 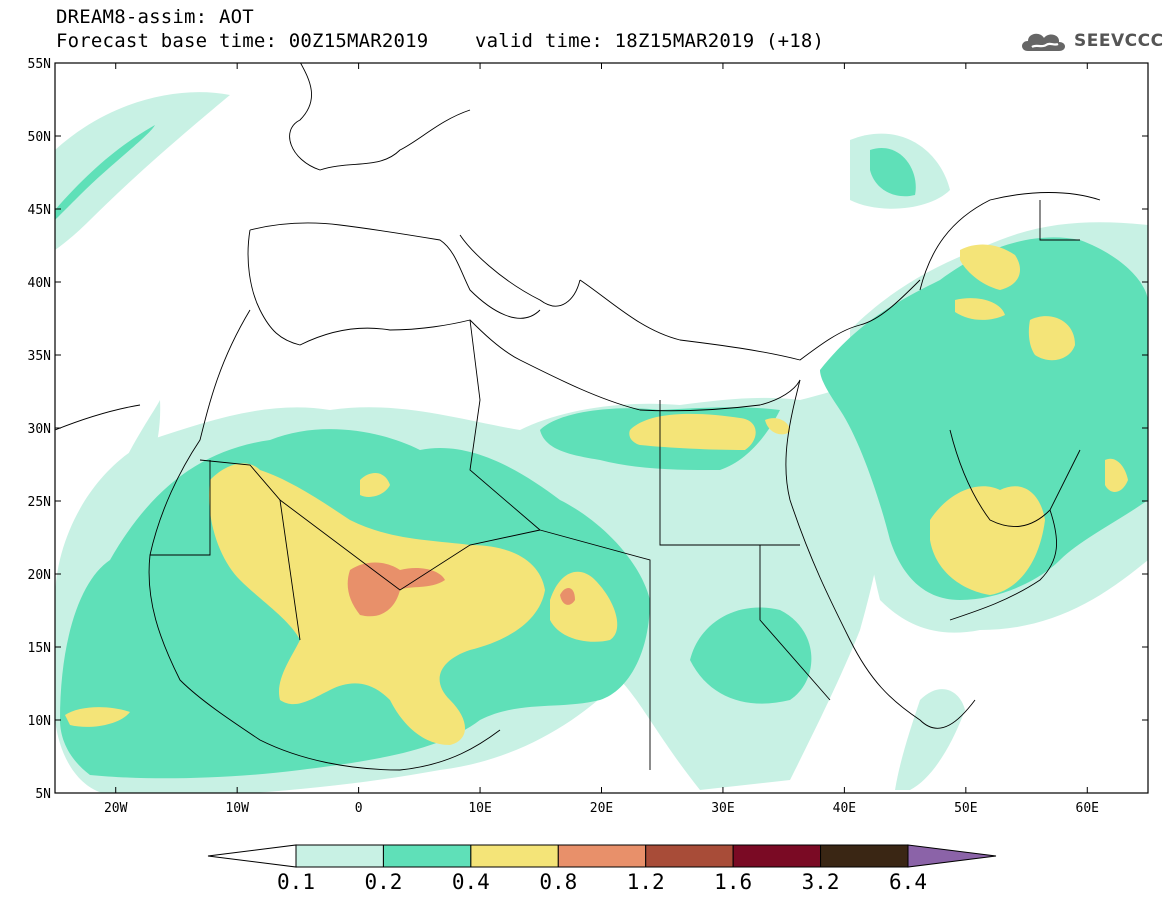 What do you see at coordinates (39, 64) in the screenshot?
I see `lat-label: 55N` at bounding box center [39, 64].